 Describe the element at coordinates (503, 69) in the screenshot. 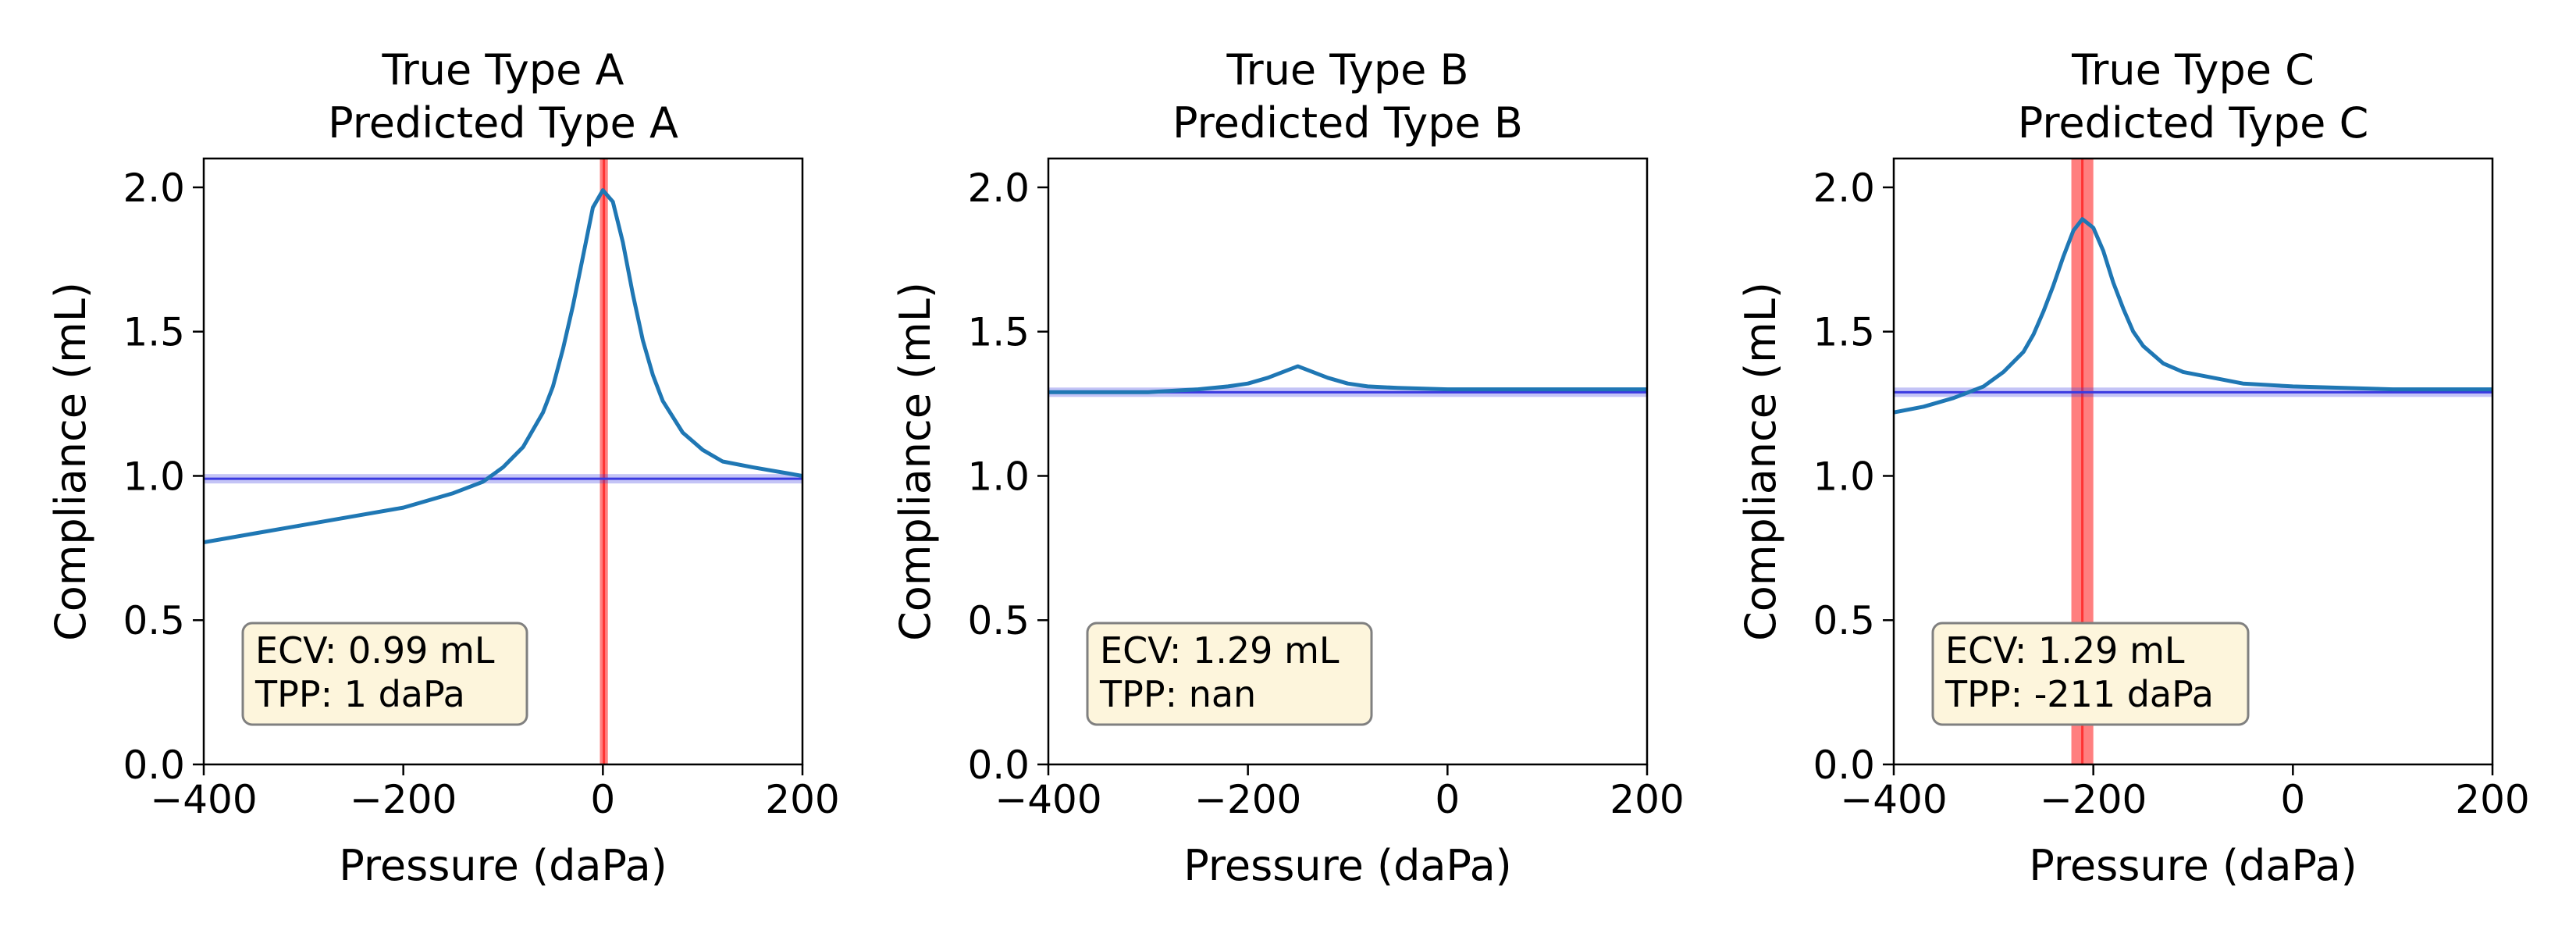

I see `chart-title-line-1: True Type A` at that location.